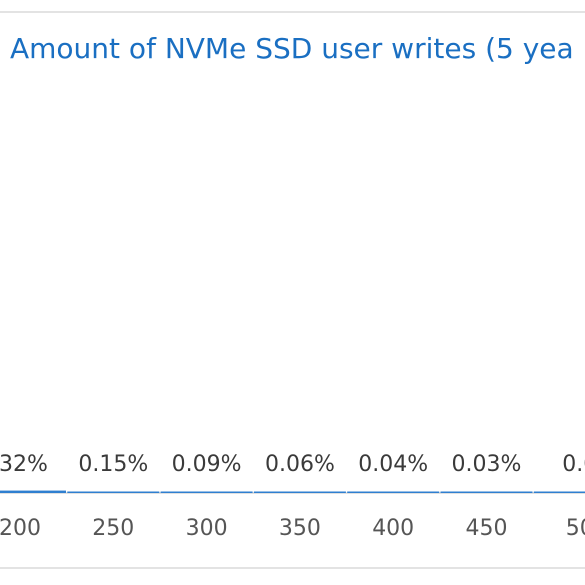 The height and width of the screenshot is (585, 585). I want to click on x-tick-label-50: 50, so click(575, 528).